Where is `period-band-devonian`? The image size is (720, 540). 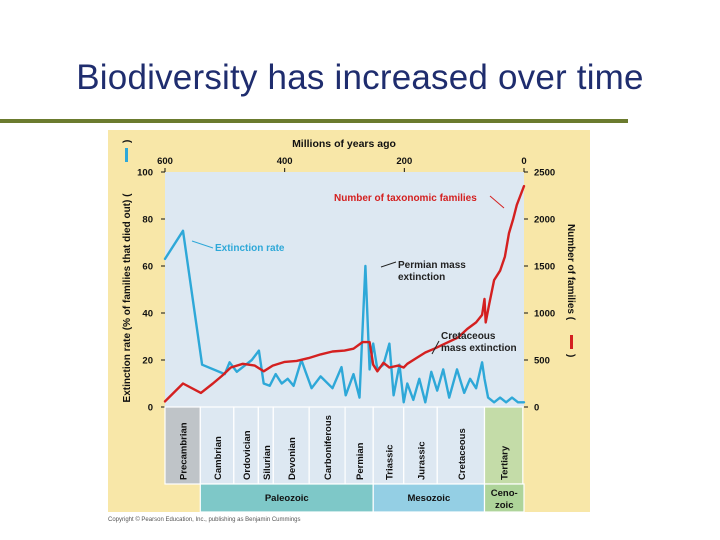 period-band-devonian is located at coordinates (291, 445).